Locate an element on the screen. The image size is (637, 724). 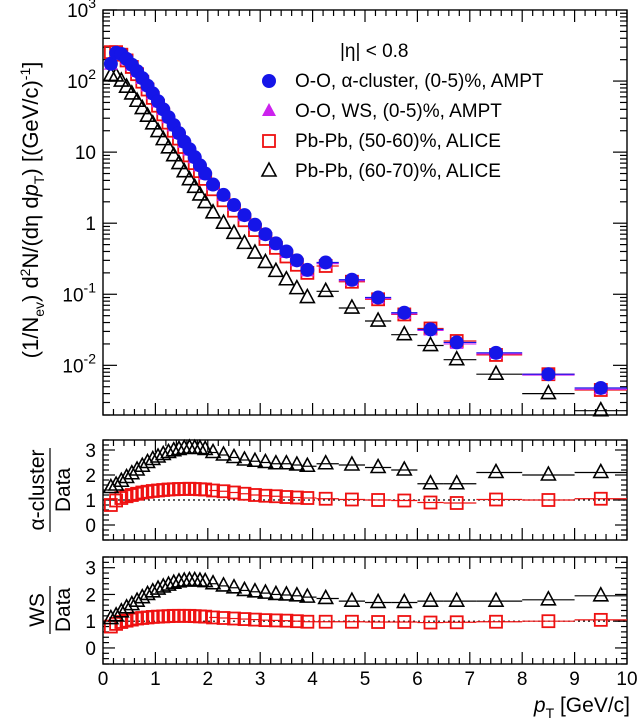
spectrum-y-axis-label: (1/Nev) d2N/(dη dpT) [(GeV/c)-1] is located at coordinates (32, 210).